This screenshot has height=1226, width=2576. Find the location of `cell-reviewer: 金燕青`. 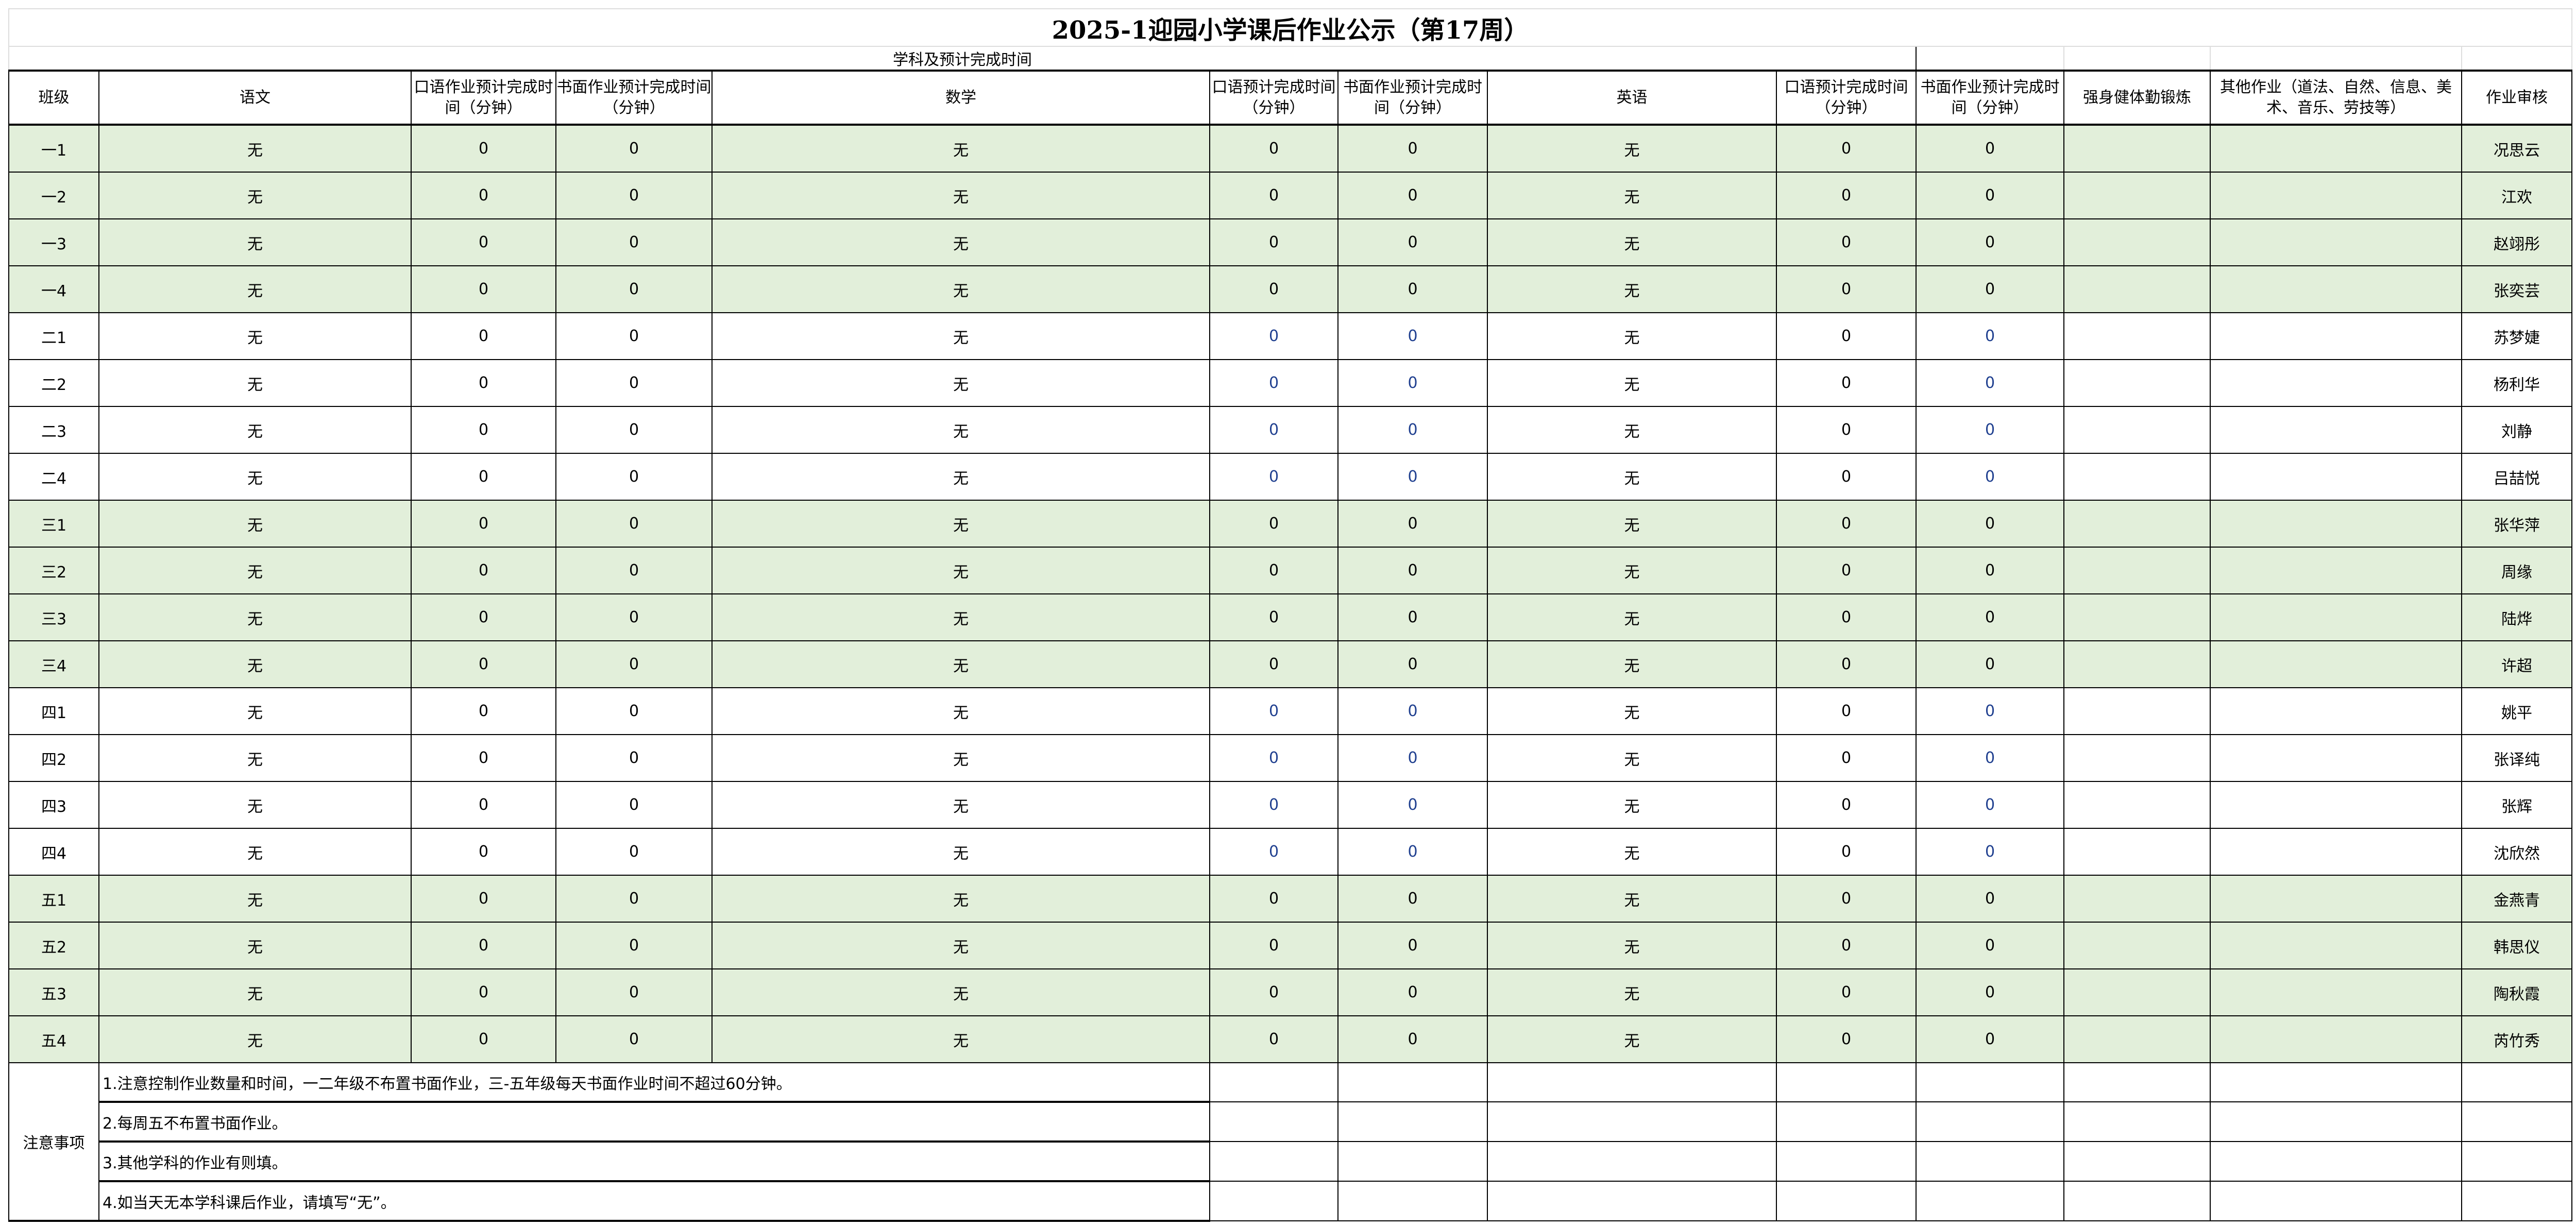

cell-reviewer: 金燕青 is located at coordinates (2517, 899).